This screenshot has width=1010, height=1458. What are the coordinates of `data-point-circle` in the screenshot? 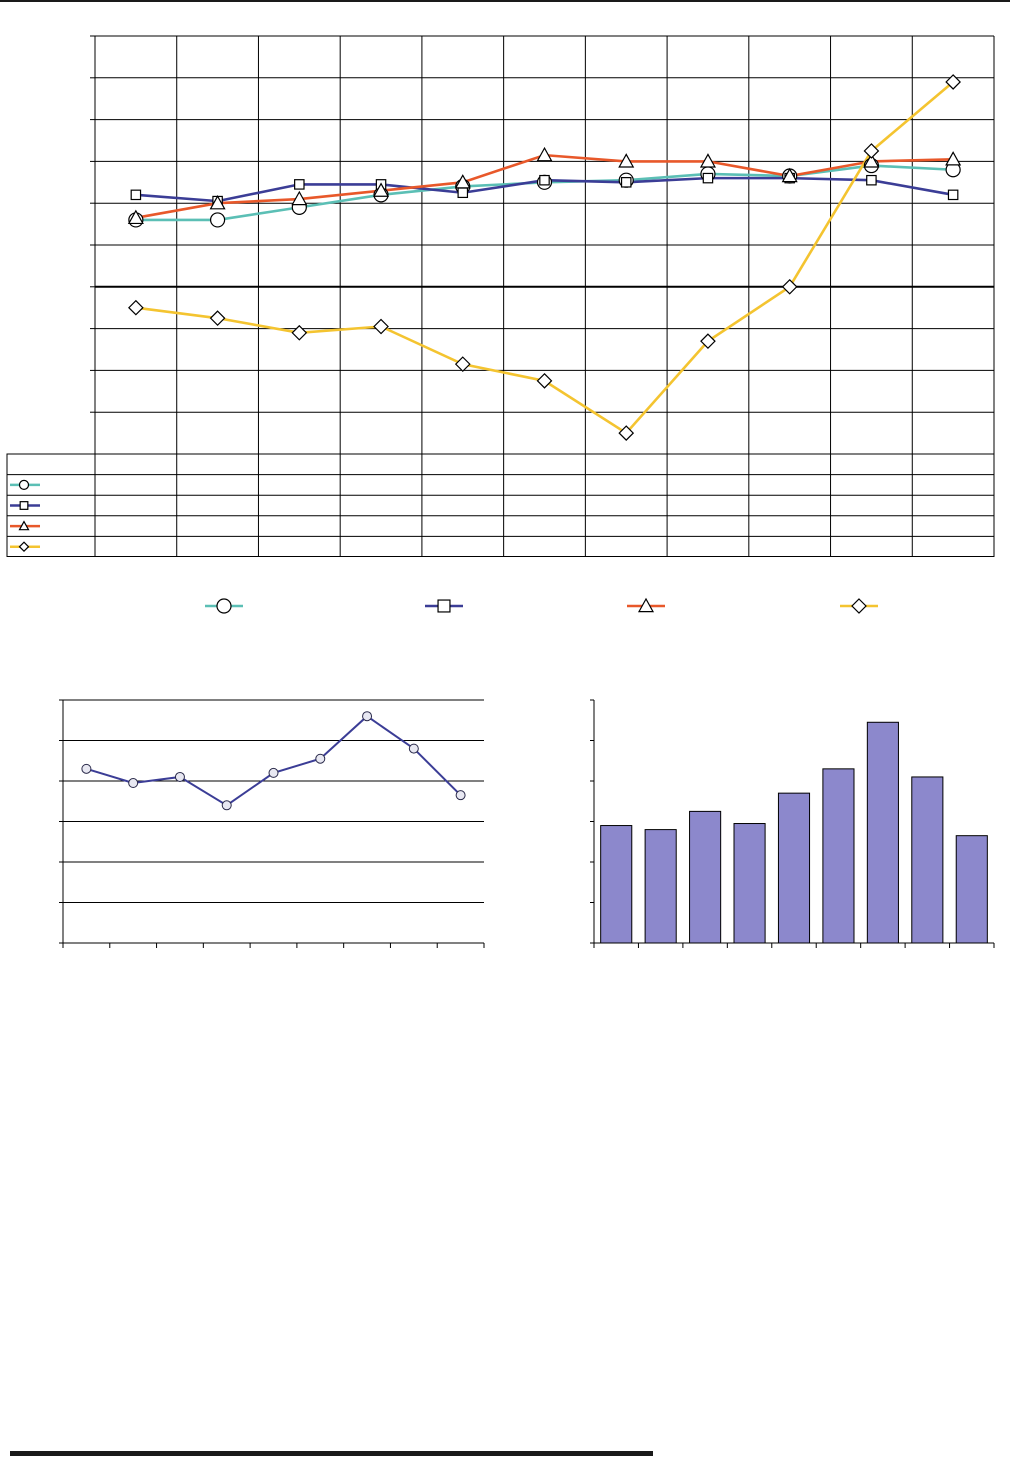 It's located at (217, 220).